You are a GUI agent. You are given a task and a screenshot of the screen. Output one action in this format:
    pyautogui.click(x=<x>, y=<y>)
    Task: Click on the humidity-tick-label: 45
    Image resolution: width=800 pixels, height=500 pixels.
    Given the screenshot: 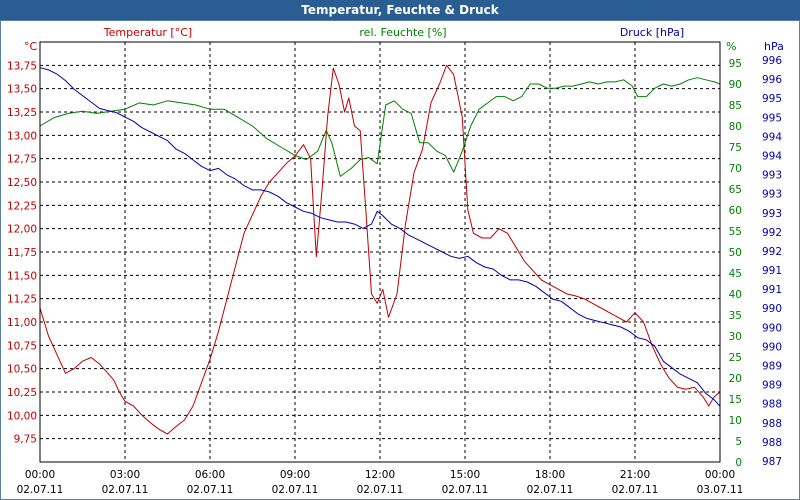 What is the action you would take?
    pyautogui.click(x=735, y=274)
    